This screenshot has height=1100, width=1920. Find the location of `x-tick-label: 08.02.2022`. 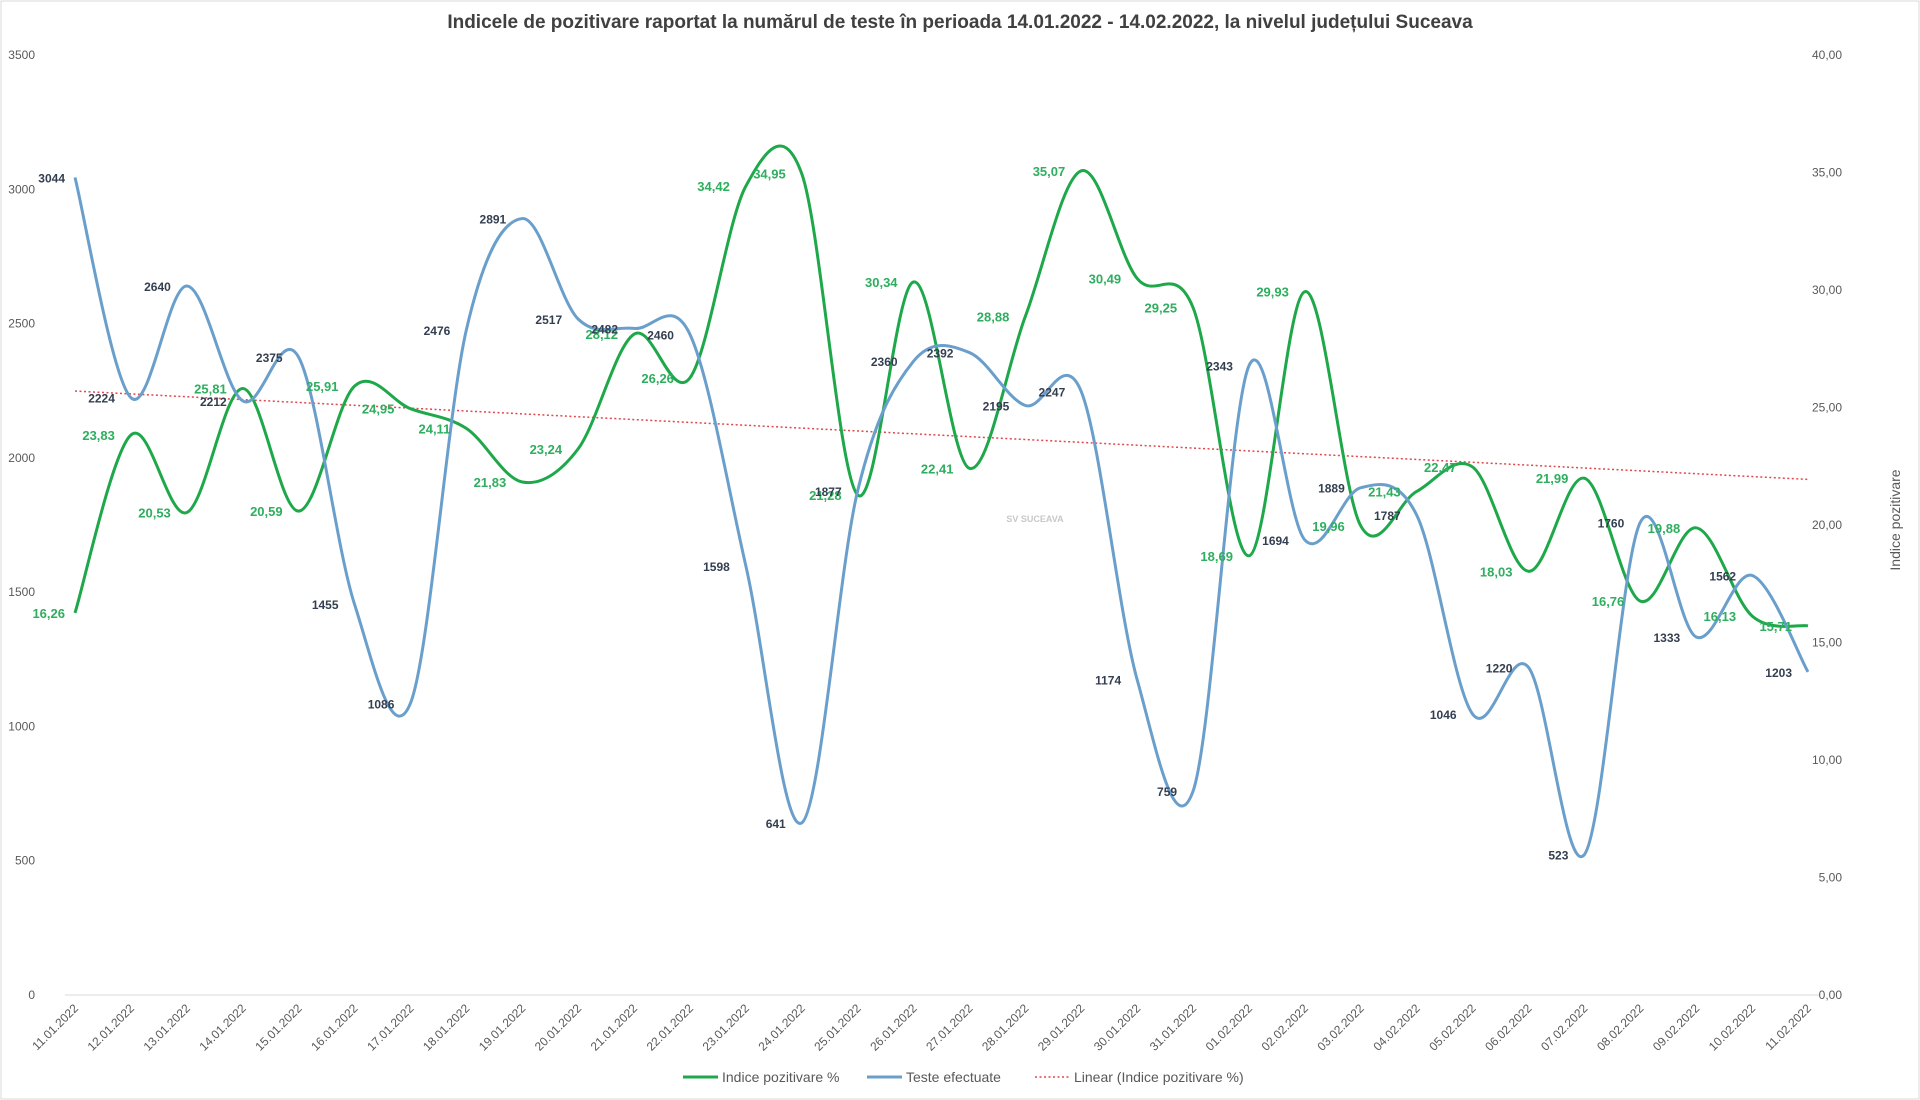

x-tick-label: 08.02.2022 is located at coordinates (1620, 1027).